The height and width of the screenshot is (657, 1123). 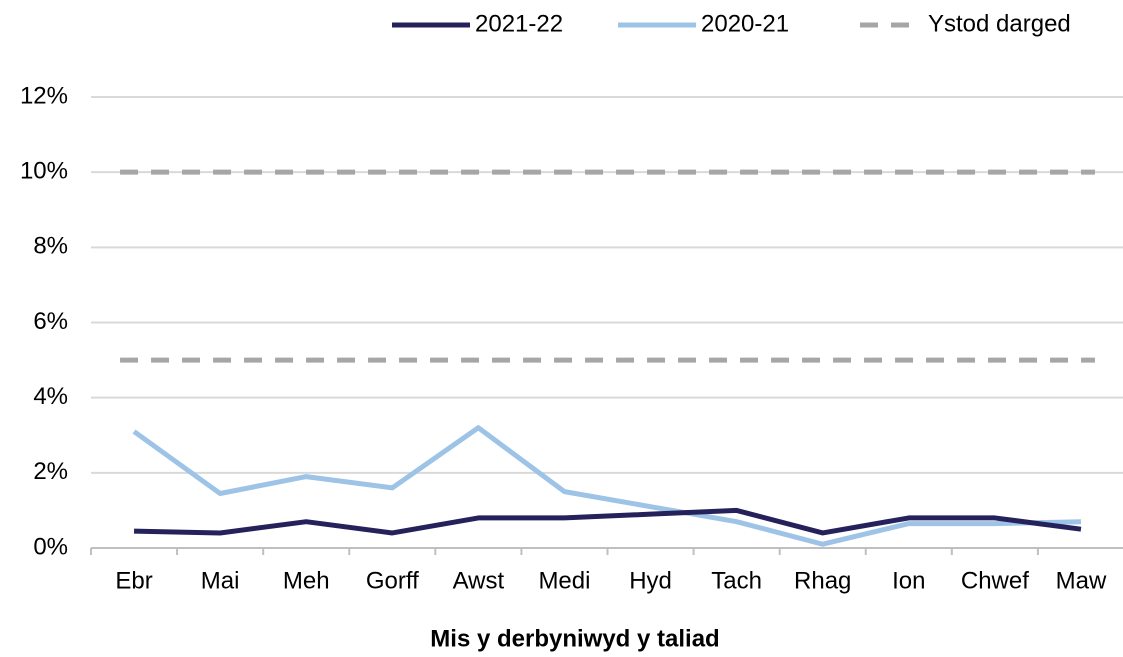 What do you see at coordinates (44, 95) in the screenshot?
I see `y-tick-label: 12%` at bounding box center [44, 95].